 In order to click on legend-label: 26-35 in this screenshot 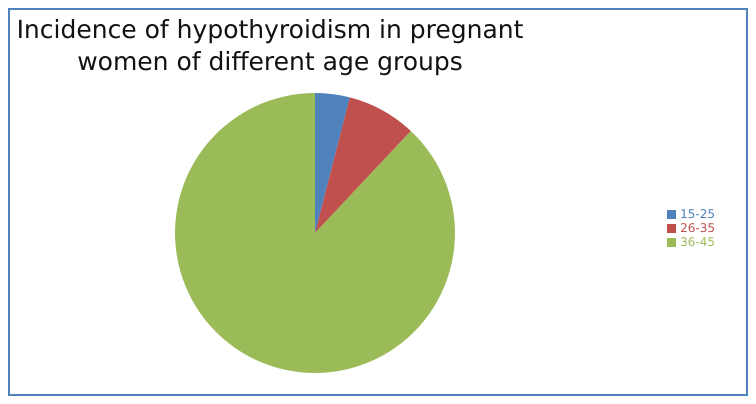, I will do `click(697, 228)`.